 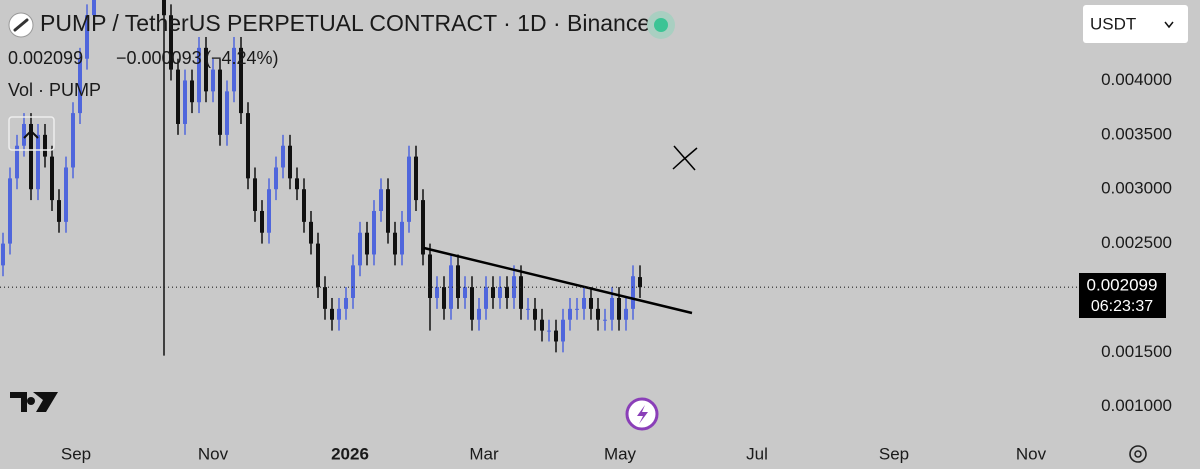 I want to click on x-label: Sep, so click(x=894, y=453).